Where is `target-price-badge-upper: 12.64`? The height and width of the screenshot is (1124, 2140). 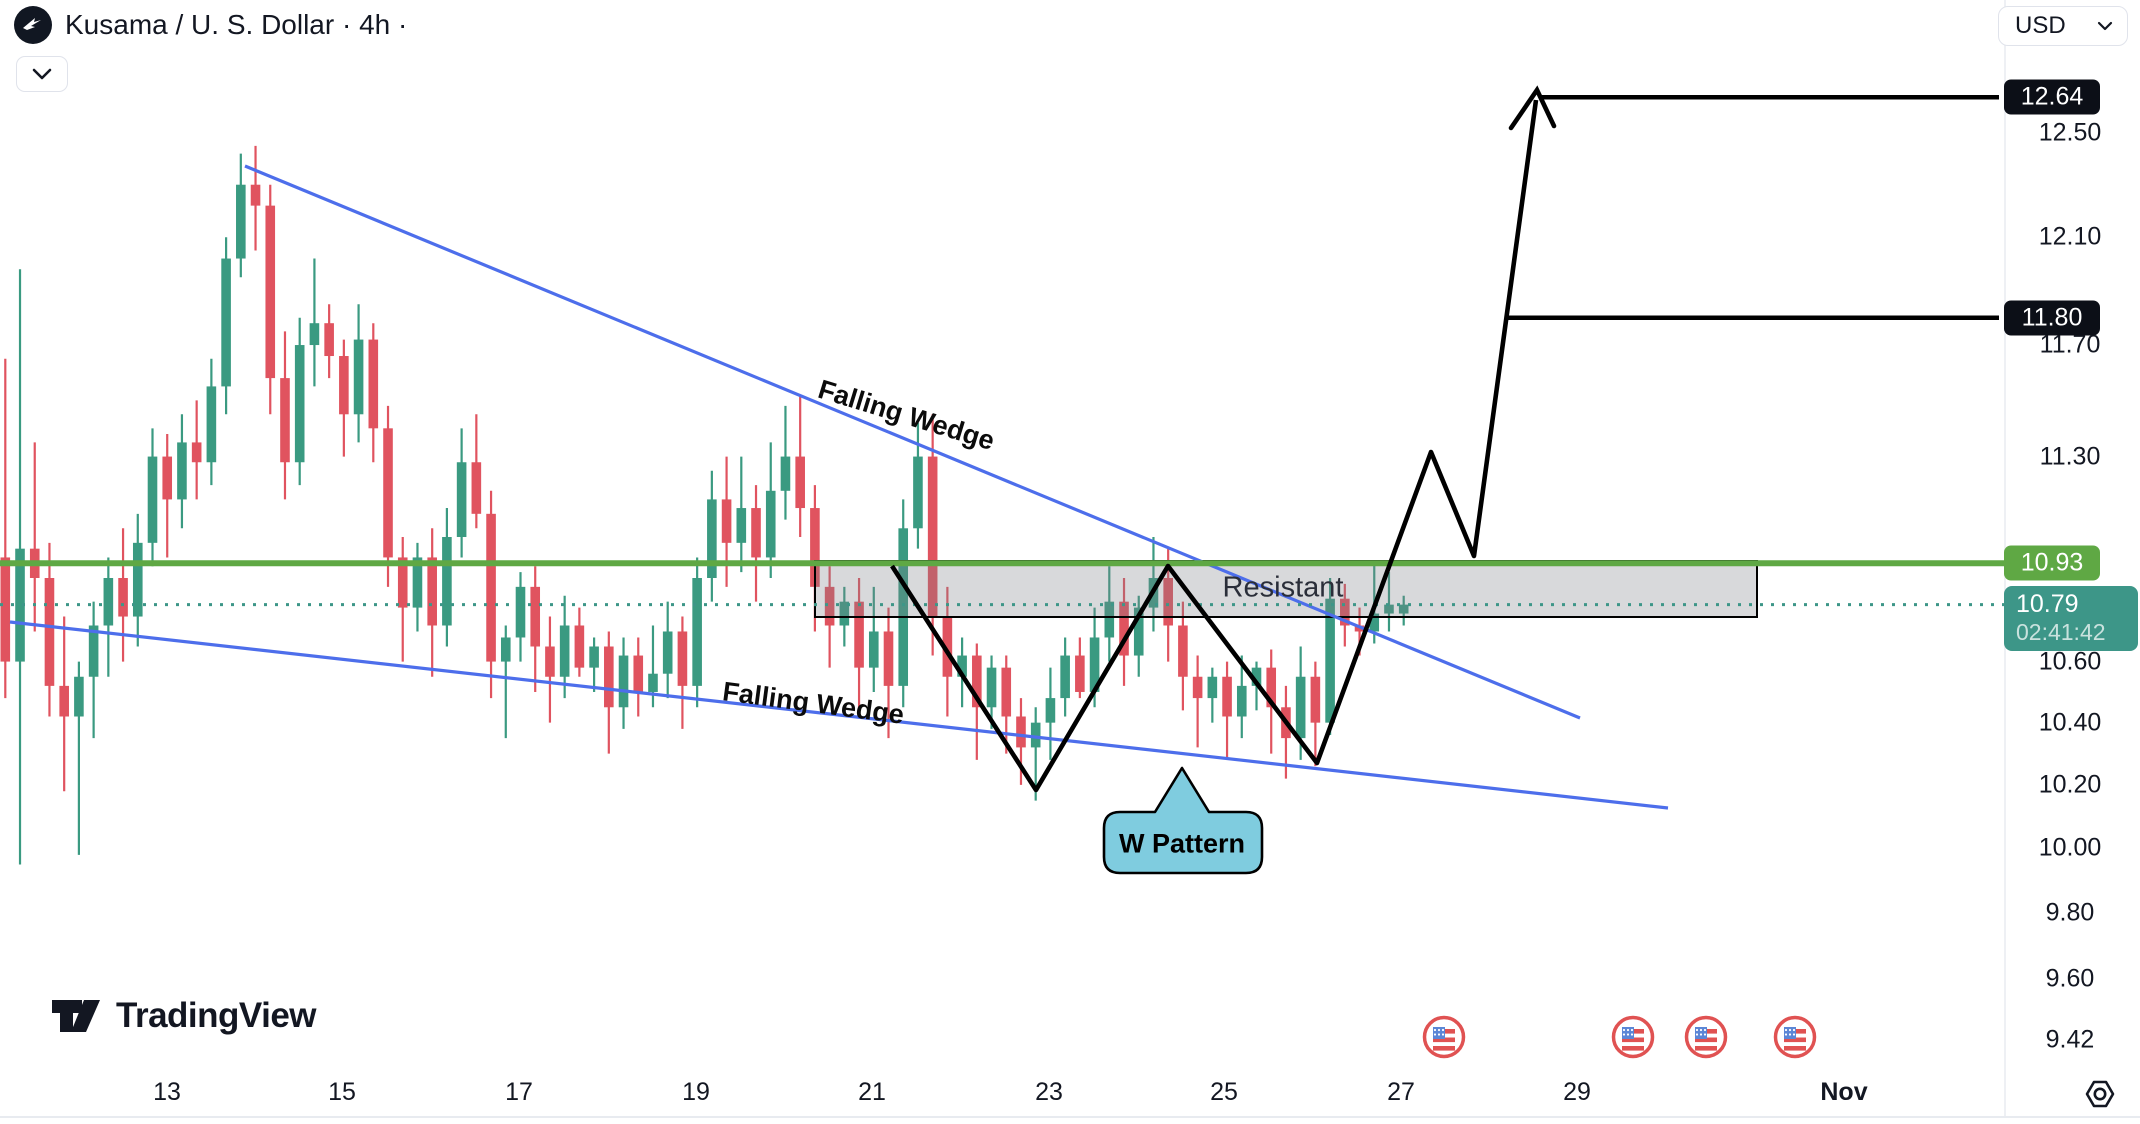 target-price-badge-upper: 12.64 is located at coordinates (2052, 97).